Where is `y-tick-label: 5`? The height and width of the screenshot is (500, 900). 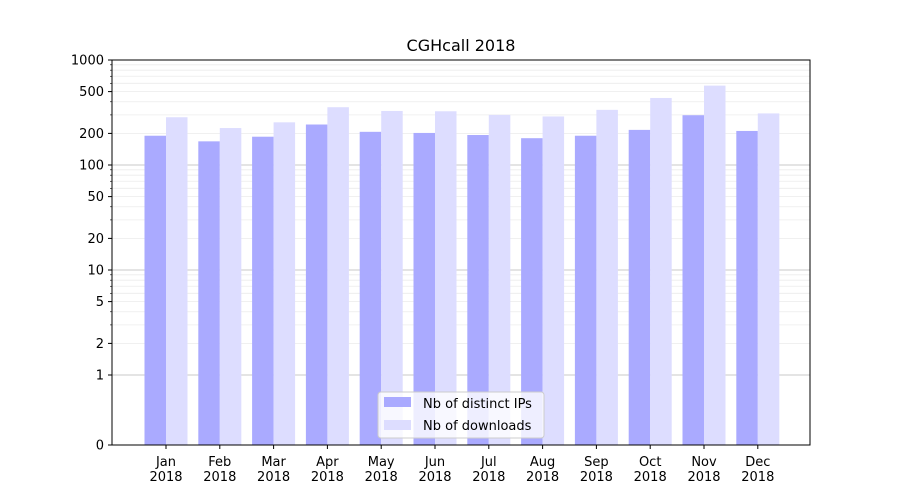
y-tick-label: 5 is located at coordinates (100, 302).